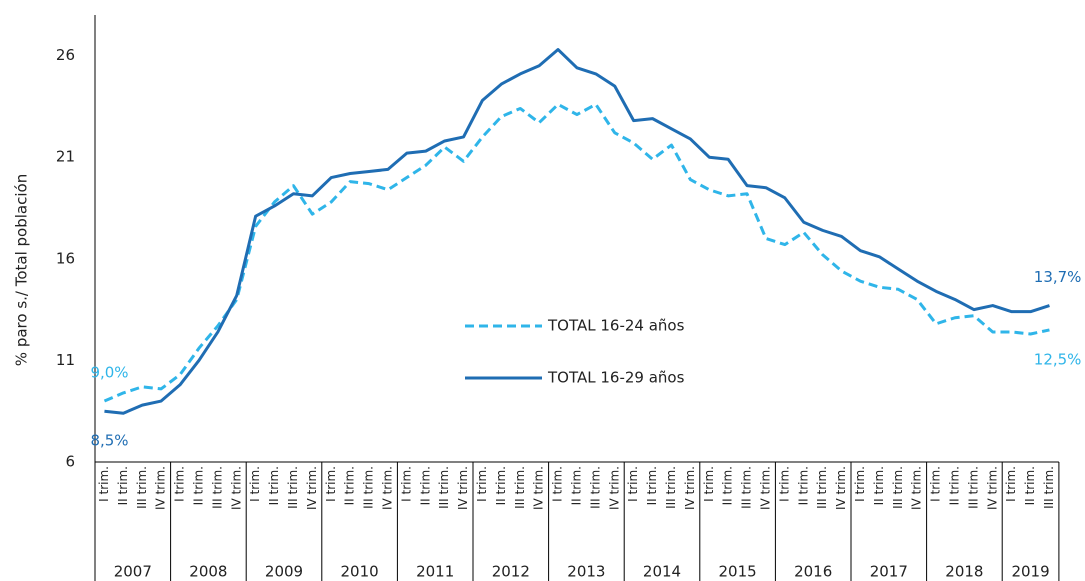 The width and height of the screenshot is (1085, 581). I want to click on data-label: 13,7%, so click(1058, 277).